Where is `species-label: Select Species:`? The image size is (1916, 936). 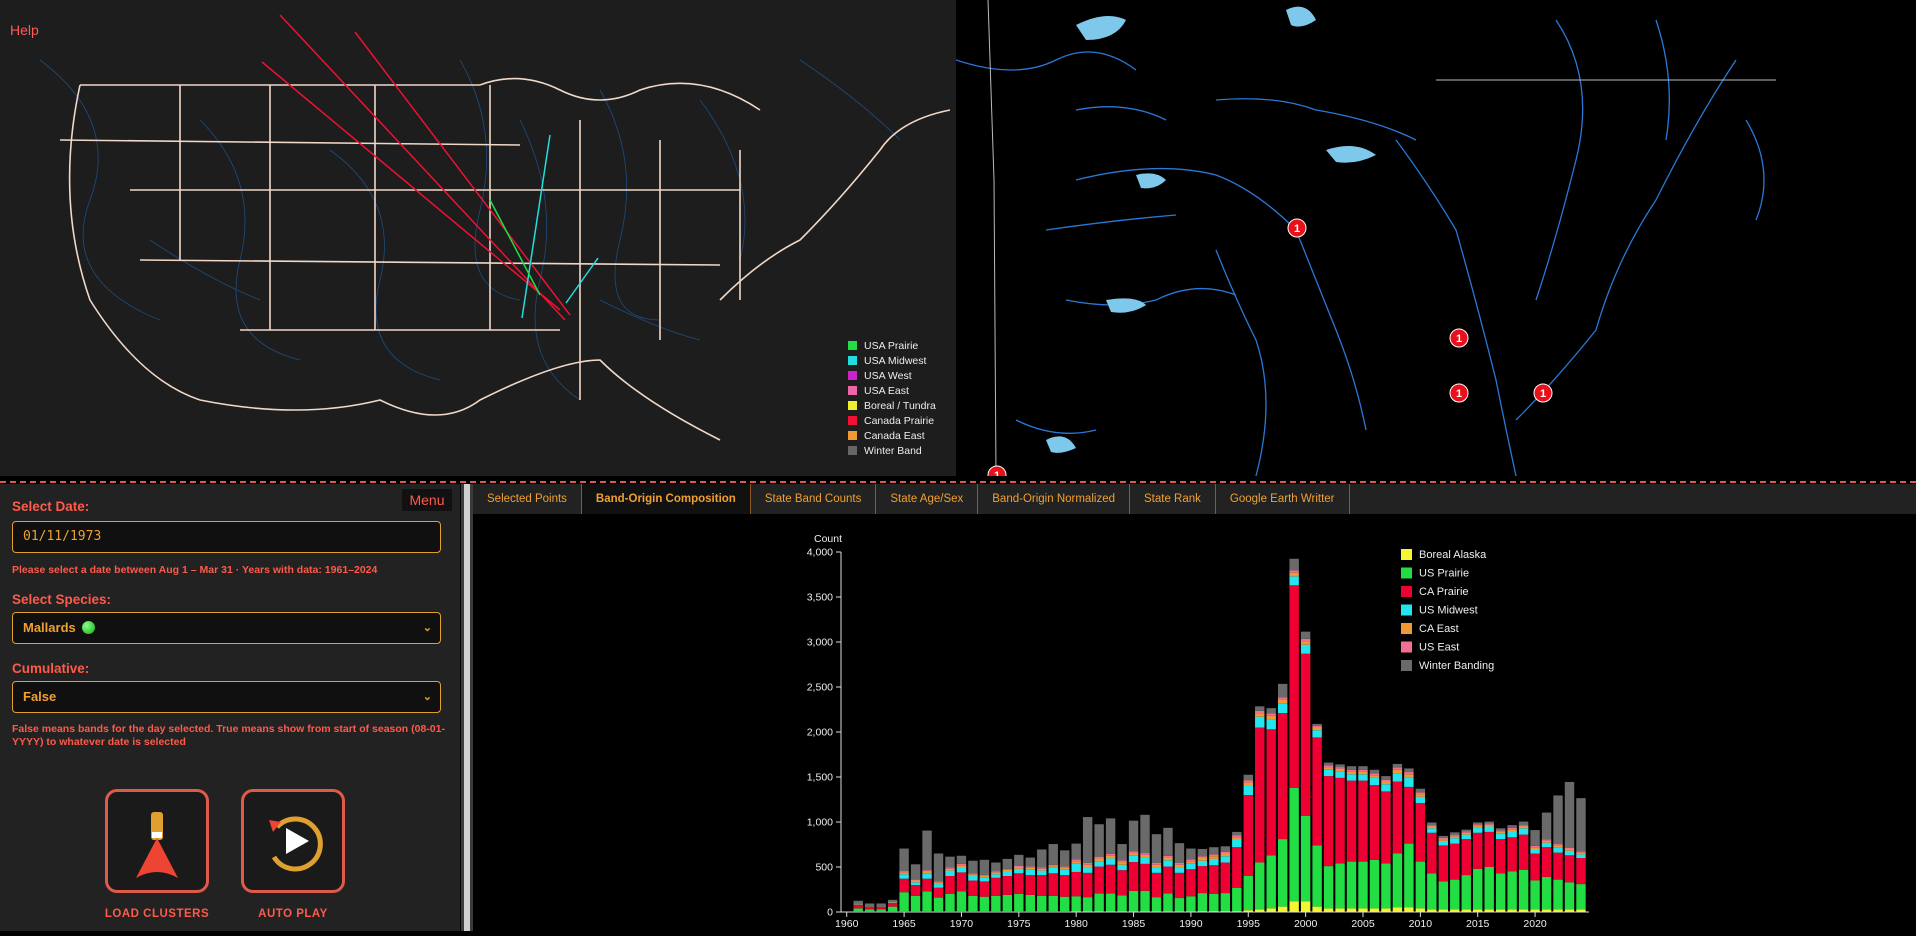 species-label: Select Species: is located at coordinates (61, 599).